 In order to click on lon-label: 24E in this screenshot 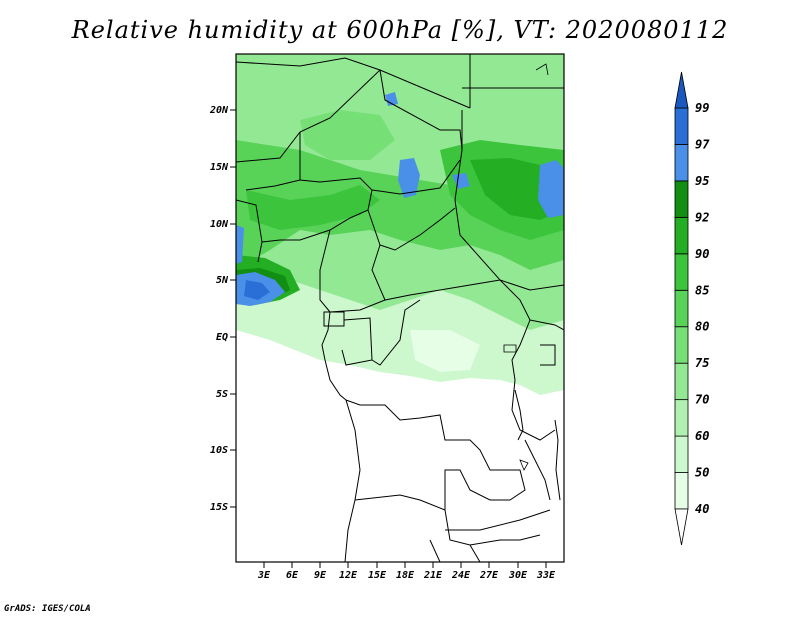, I will do `click(461, 575)`.